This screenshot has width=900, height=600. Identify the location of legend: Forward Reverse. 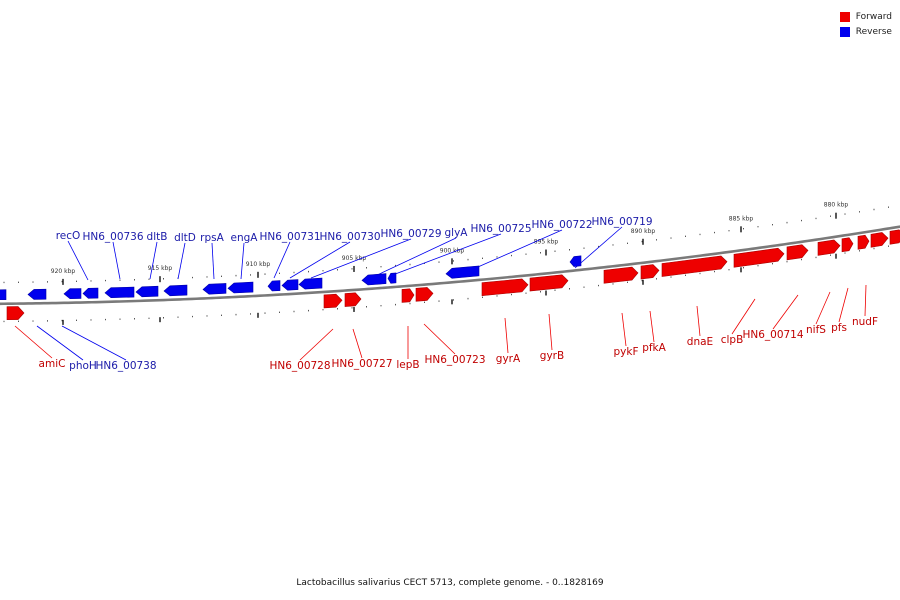
(865, 24).